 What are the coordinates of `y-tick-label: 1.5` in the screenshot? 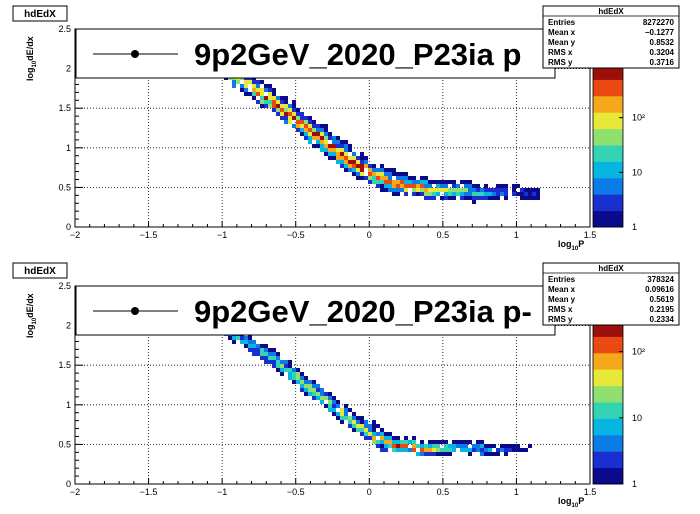 It's located at (64, 365).